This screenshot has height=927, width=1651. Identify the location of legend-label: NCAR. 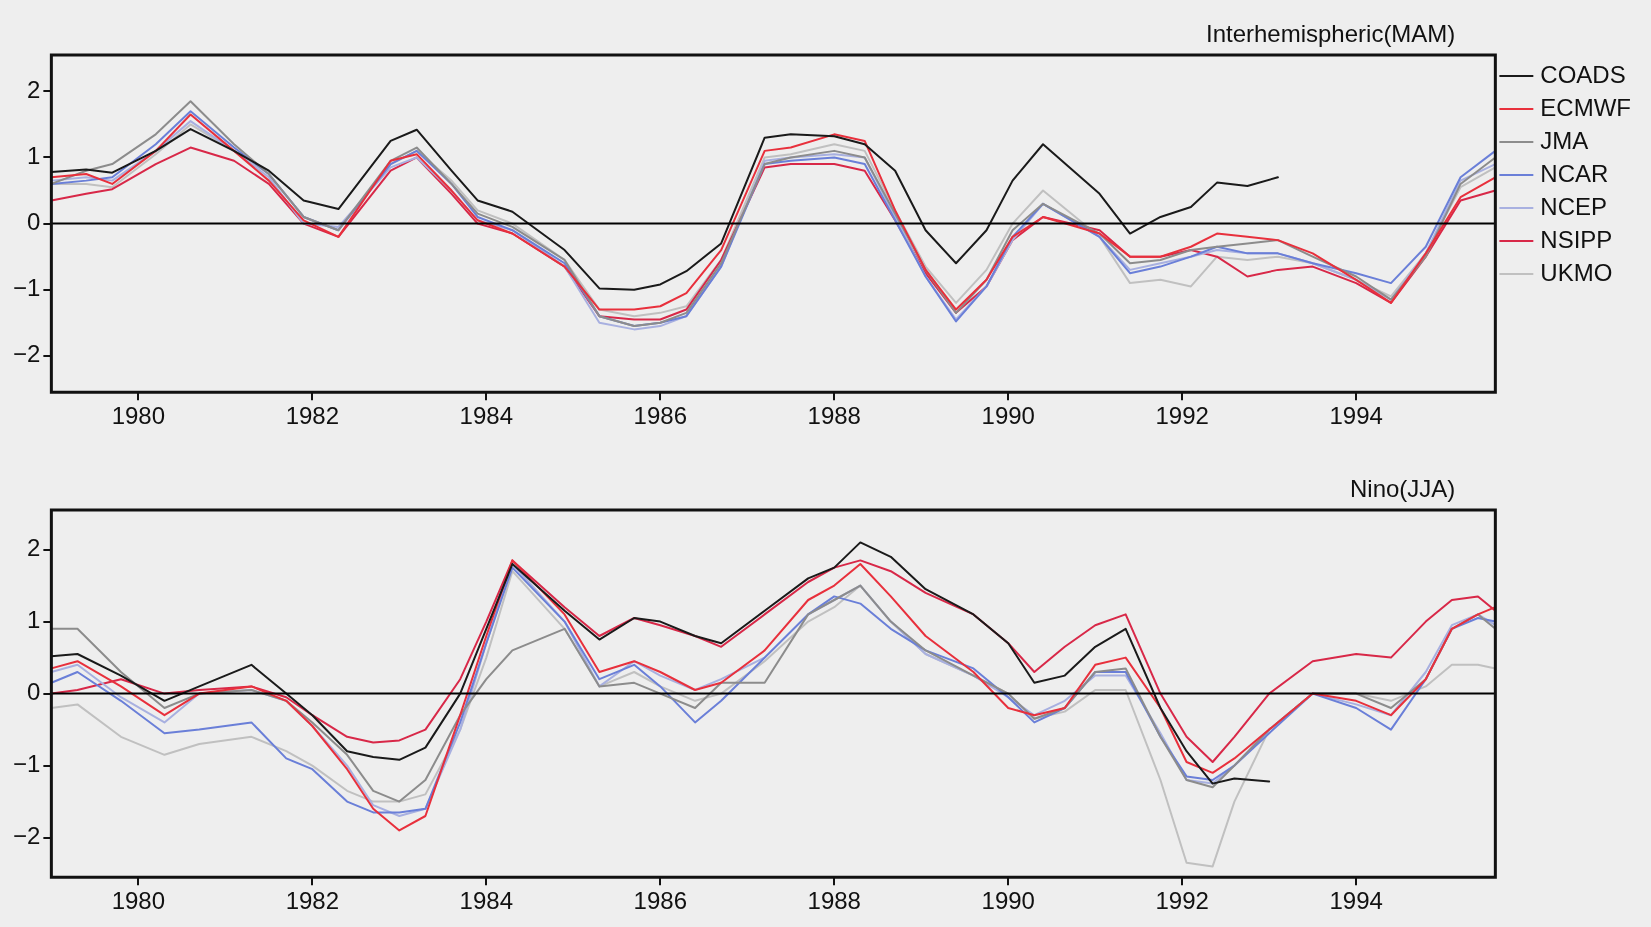
(1574, 173).